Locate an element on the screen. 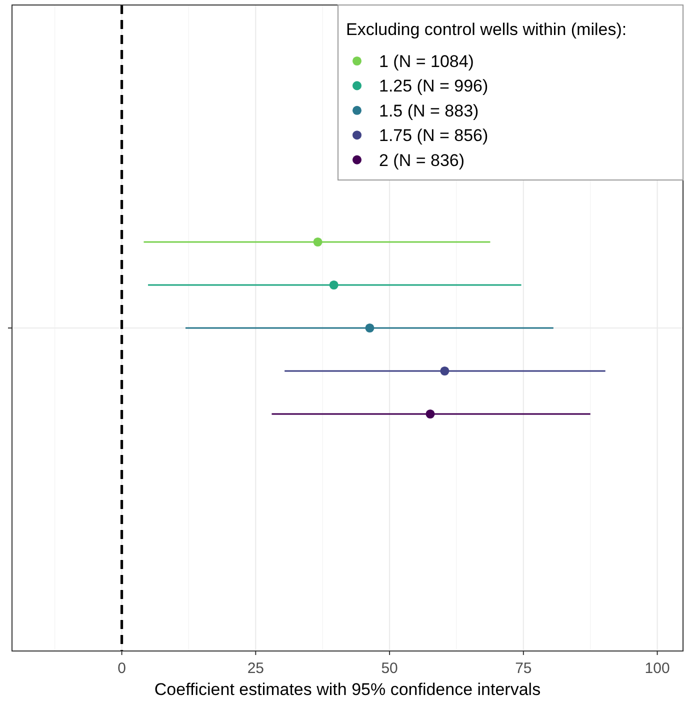 This screenshot has height=702, width=684. x-tick-label: 0 is located at coordinates (122, 668).